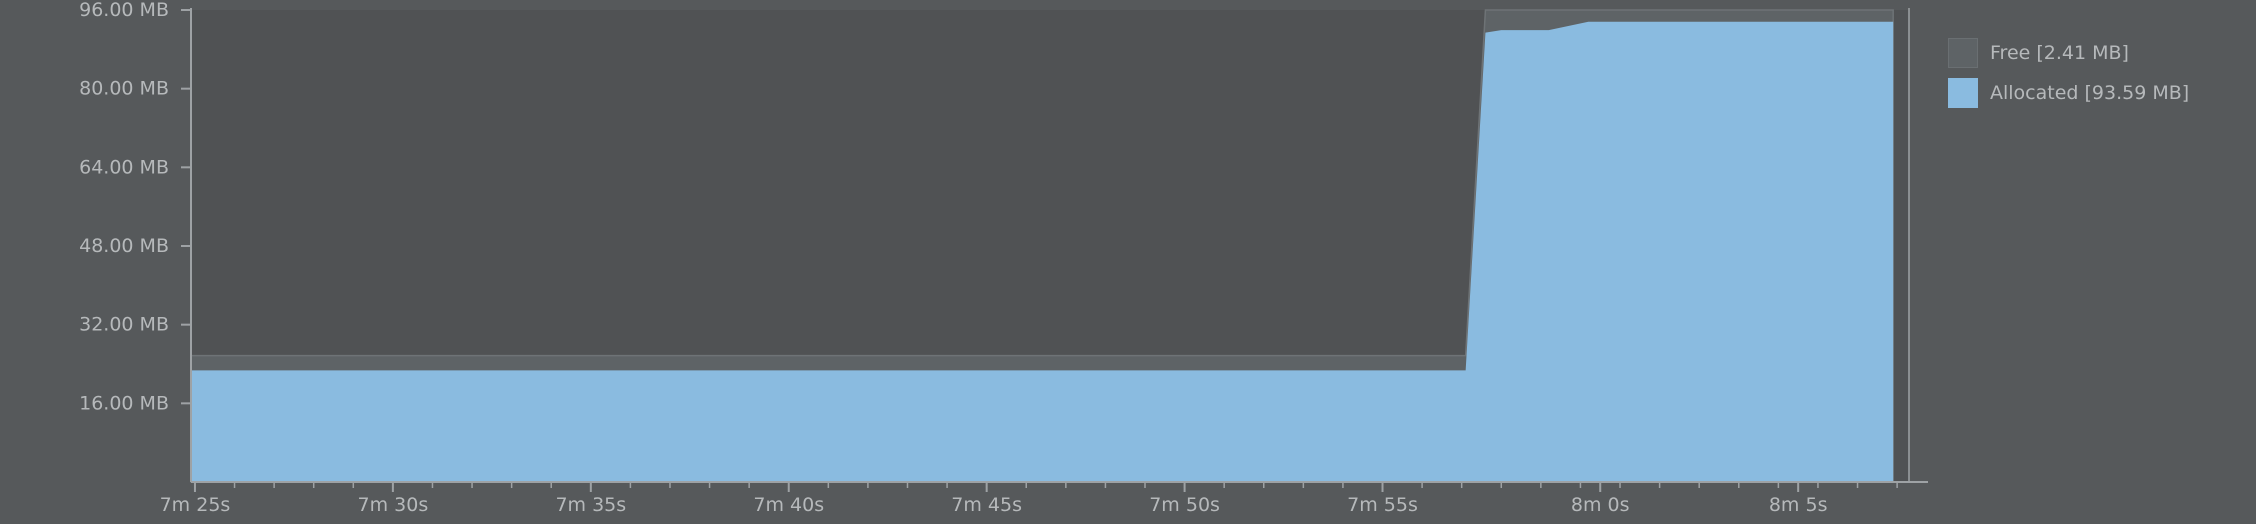 The height and width of the screenshot is (524, 2256). I want to click on x-tick-label: 7m 50s, so click(1184, 505).